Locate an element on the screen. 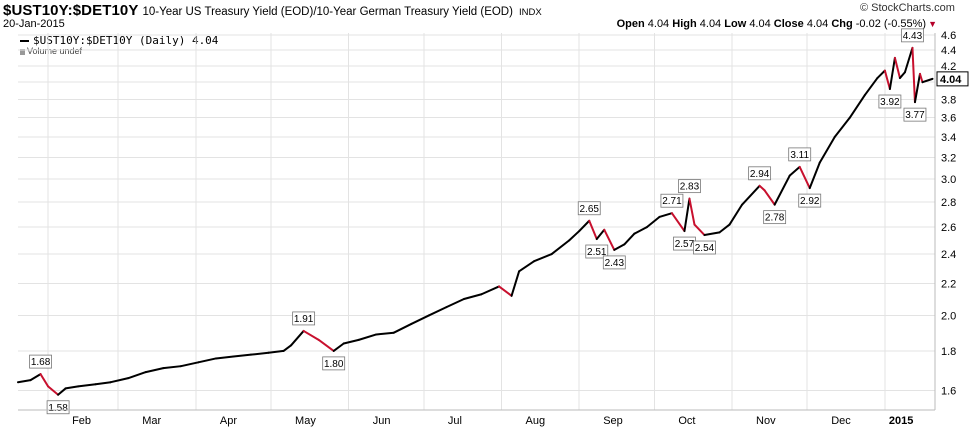 The width and height of the screenshot is (975, 429). low-label: Low is located at coordinates (735, 24).